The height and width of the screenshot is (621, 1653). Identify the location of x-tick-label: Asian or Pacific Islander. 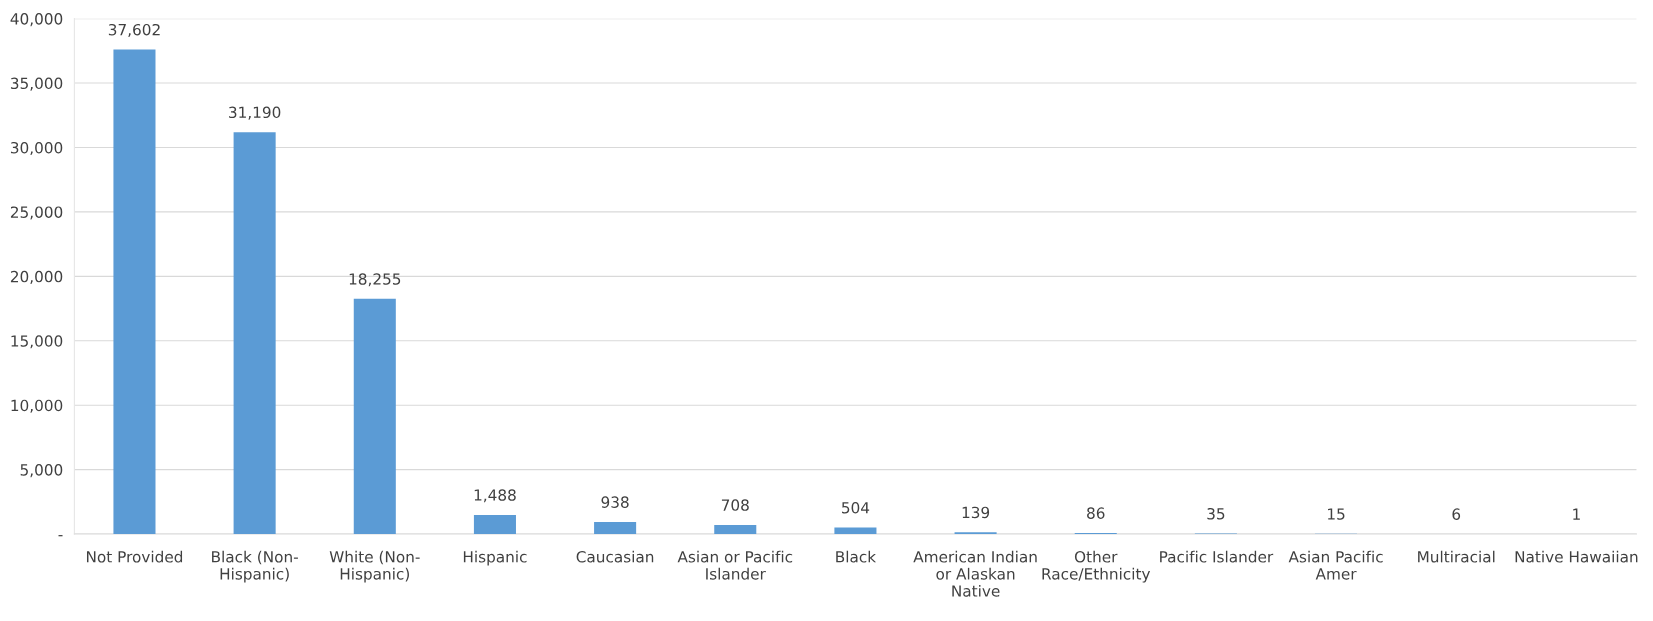
(735, 565).